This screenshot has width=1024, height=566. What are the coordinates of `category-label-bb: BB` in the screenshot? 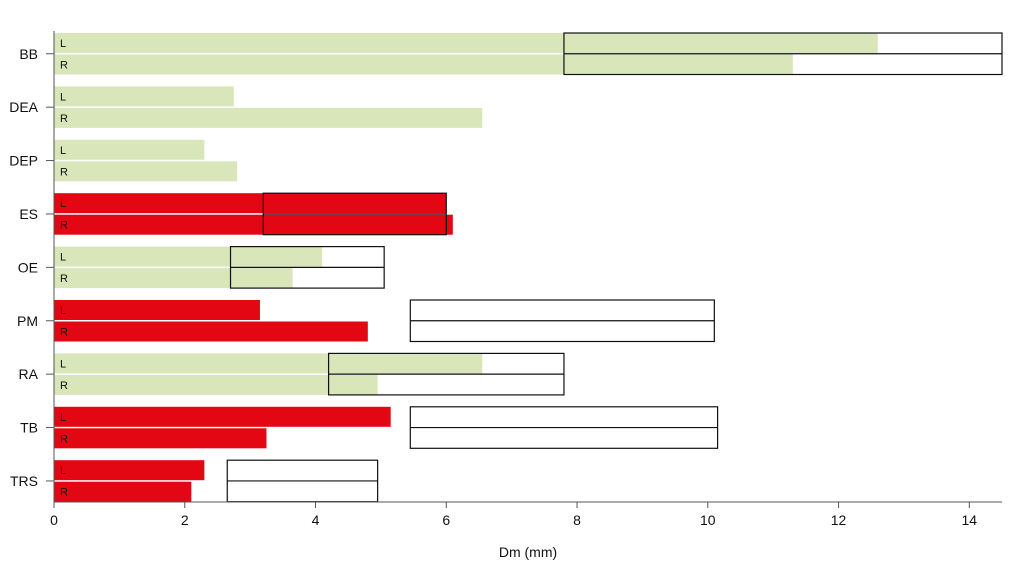 It's located at (28, 54).